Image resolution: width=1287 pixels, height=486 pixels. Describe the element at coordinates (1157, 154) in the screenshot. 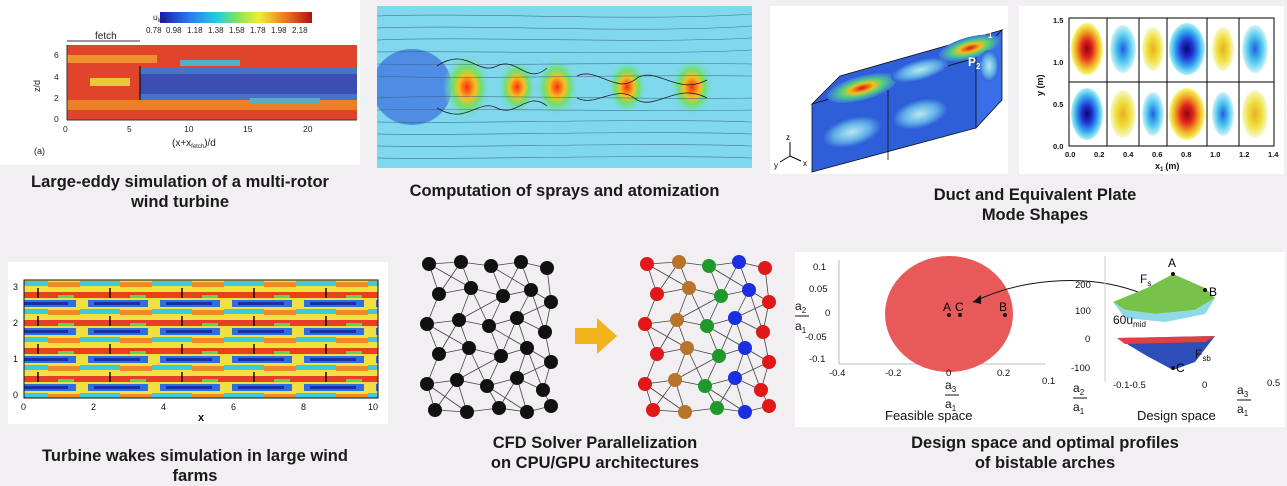

I see `x-tick: 0.6` at that location.